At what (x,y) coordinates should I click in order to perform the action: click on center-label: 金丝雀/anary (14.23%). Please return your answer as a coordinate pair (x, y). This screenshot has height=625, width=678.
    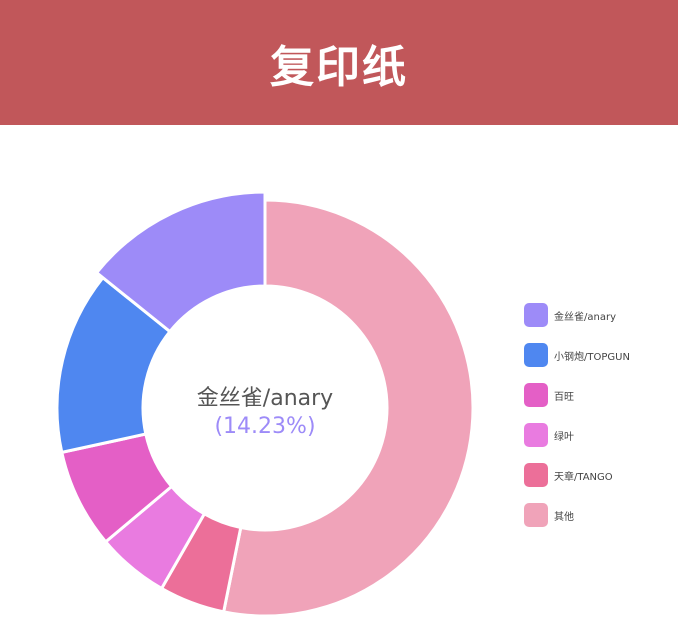
    Looking at the image, I should click on (265, 409).